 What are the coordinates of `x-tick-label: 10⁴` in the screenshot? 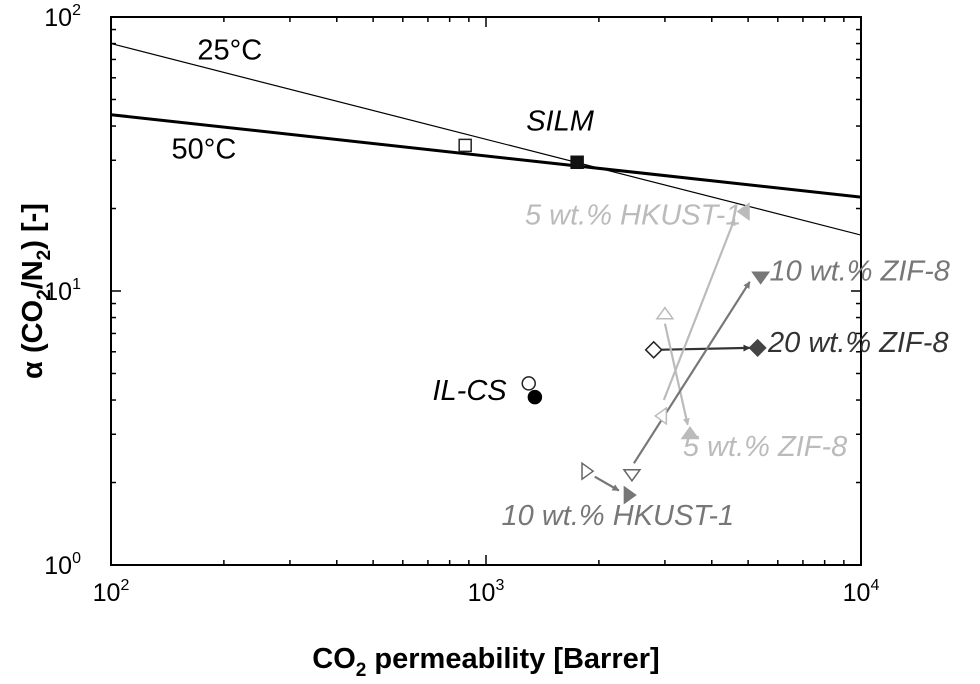 It's located at (861, 592).